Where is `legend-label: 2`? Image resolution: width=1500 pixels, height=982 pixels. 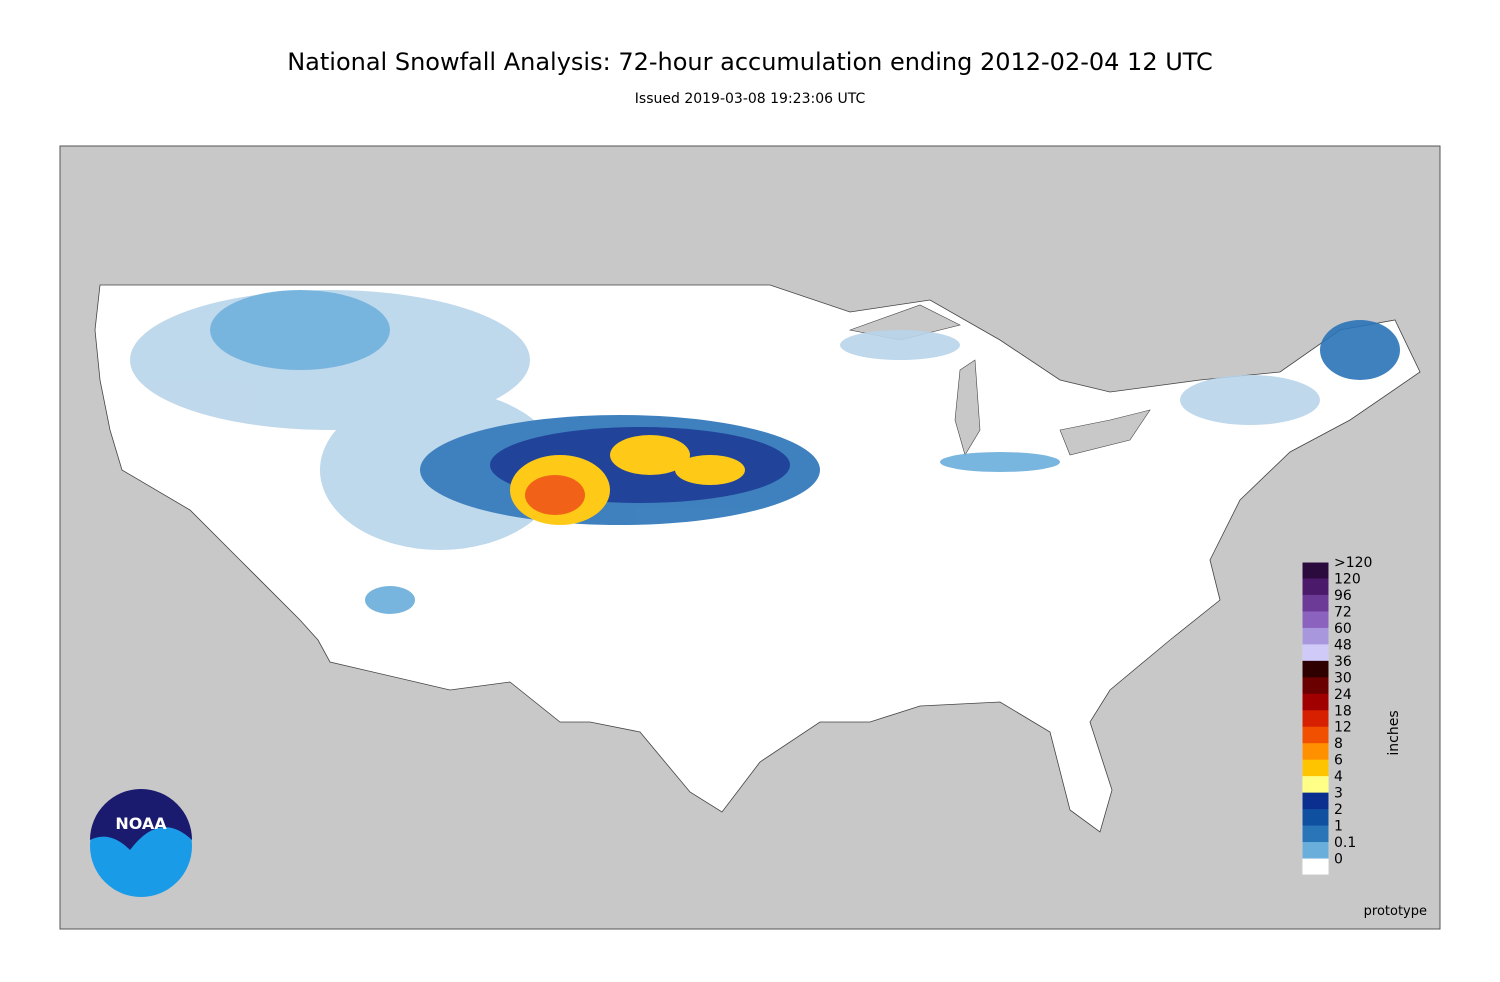 legend-label: 2 is located at coordinates (1338, 810).